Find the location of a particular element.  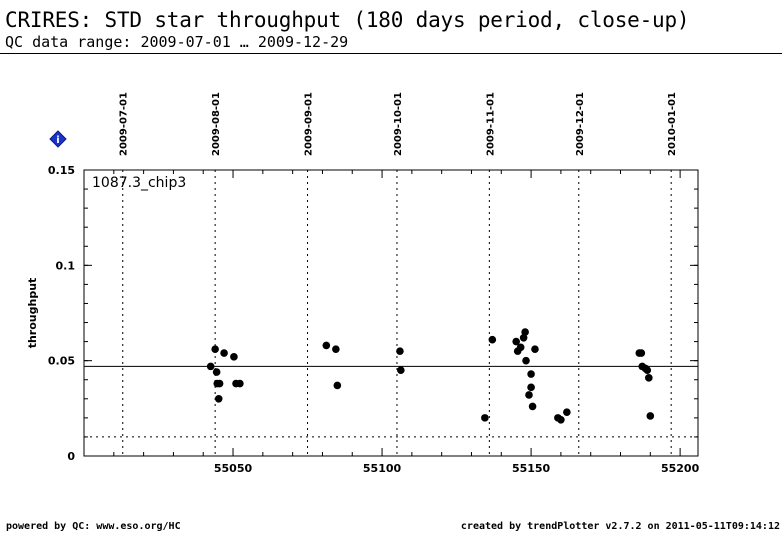

panel-label: 1087.3_chip3 is located at coordinates (139, 183).